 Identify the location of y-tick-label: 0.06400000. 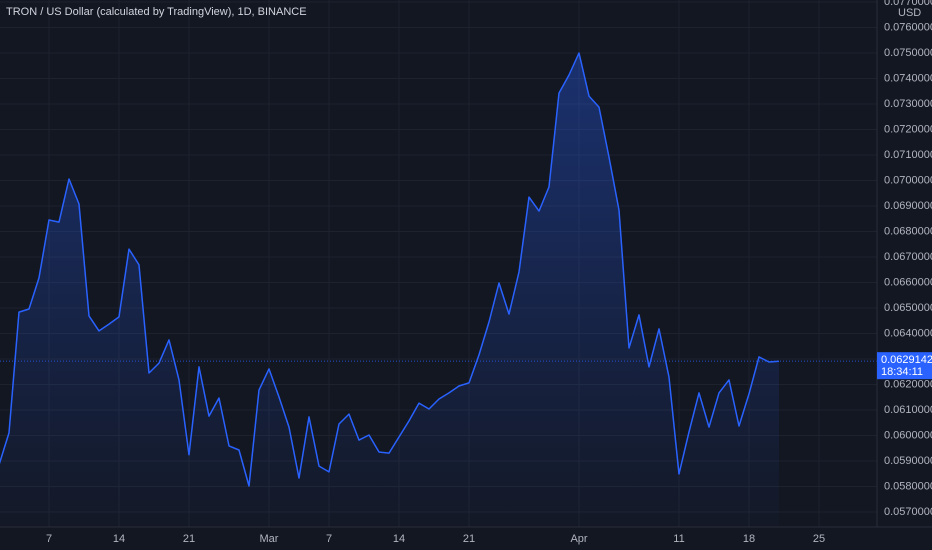
(908, 333).